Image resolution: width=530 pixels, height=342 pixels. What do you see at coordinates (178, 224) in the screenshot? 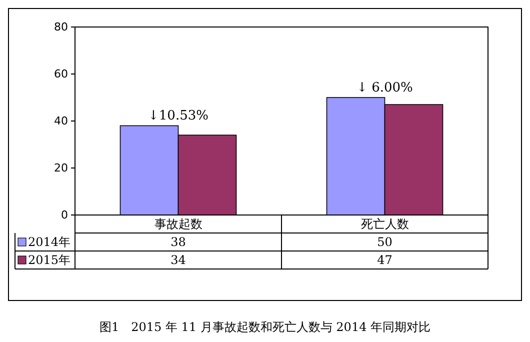
I see `x-tick-label: 事故起数` at bounding box center [178, 224].